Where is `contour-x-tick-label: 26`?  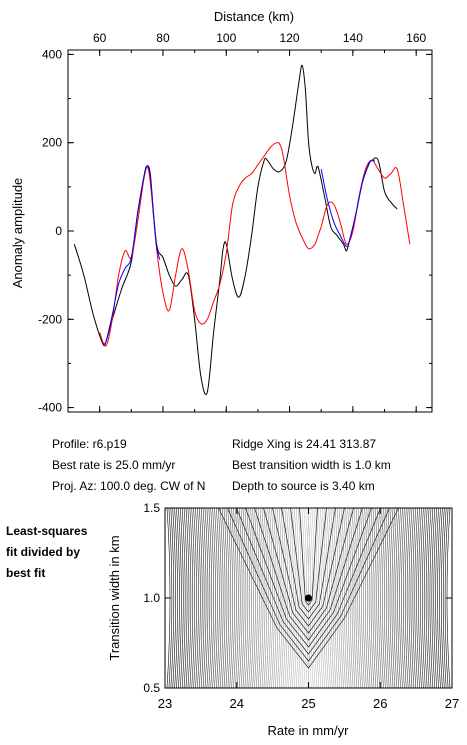
contour-x-tick-label: 26 is located at coordinates (380, 703).